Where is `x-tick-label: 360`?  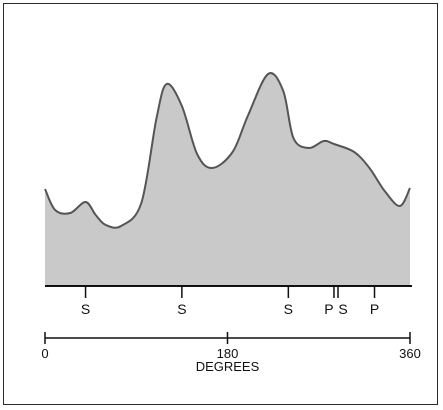
x-tick-label: 360 is located at coordinates (410, 353).